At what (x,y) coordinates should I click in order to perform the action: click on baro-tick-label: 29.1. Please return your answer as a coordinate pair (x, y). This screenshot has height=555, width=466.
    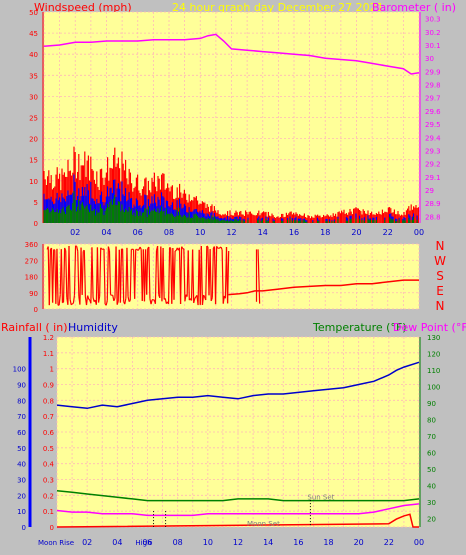
    Looking at the image, I should click on (433, 178).